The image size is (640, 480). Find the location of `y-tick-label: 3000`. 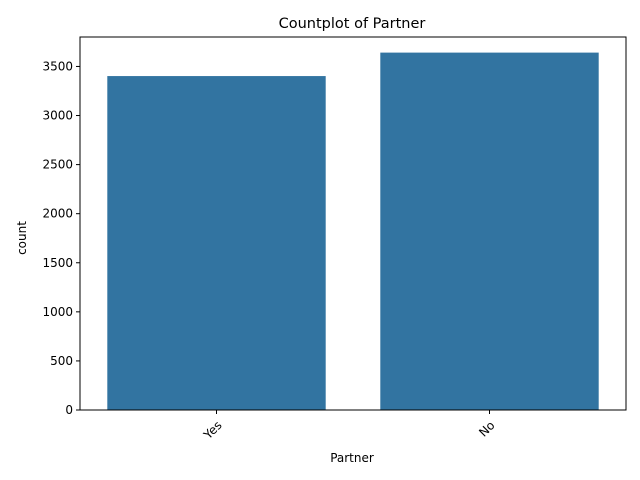

y-tick-label: 3000 is located at coordinates (57, 116).